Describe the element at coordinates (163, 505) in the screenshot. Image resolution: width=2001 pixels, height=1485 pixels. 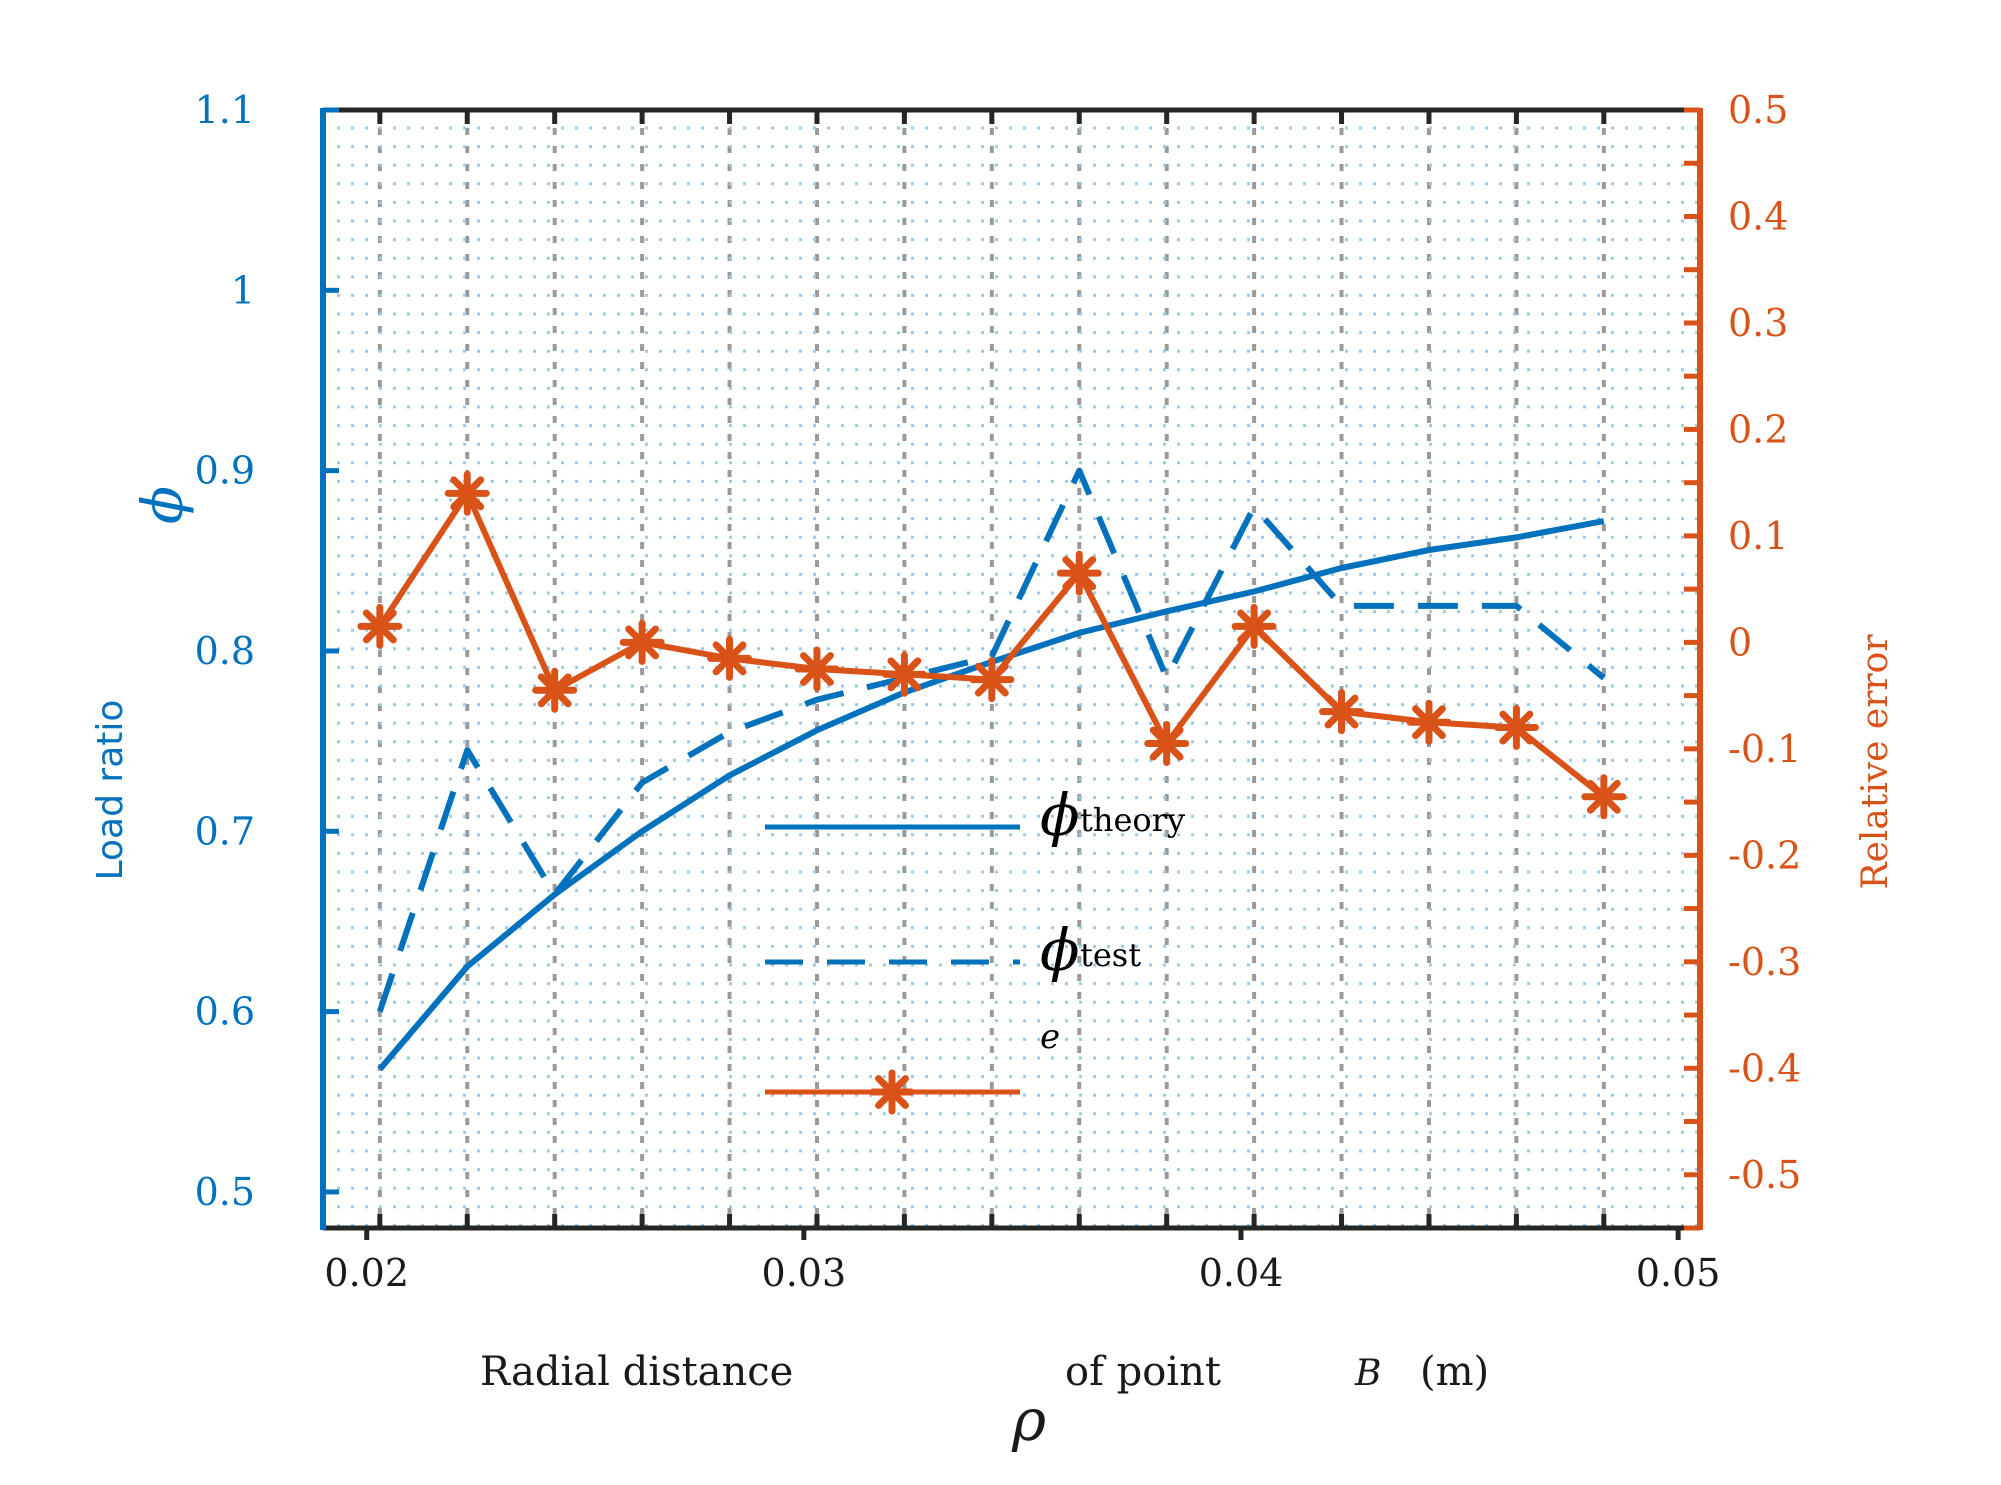
I see `left-axis-symbol: ϕ` at that location.